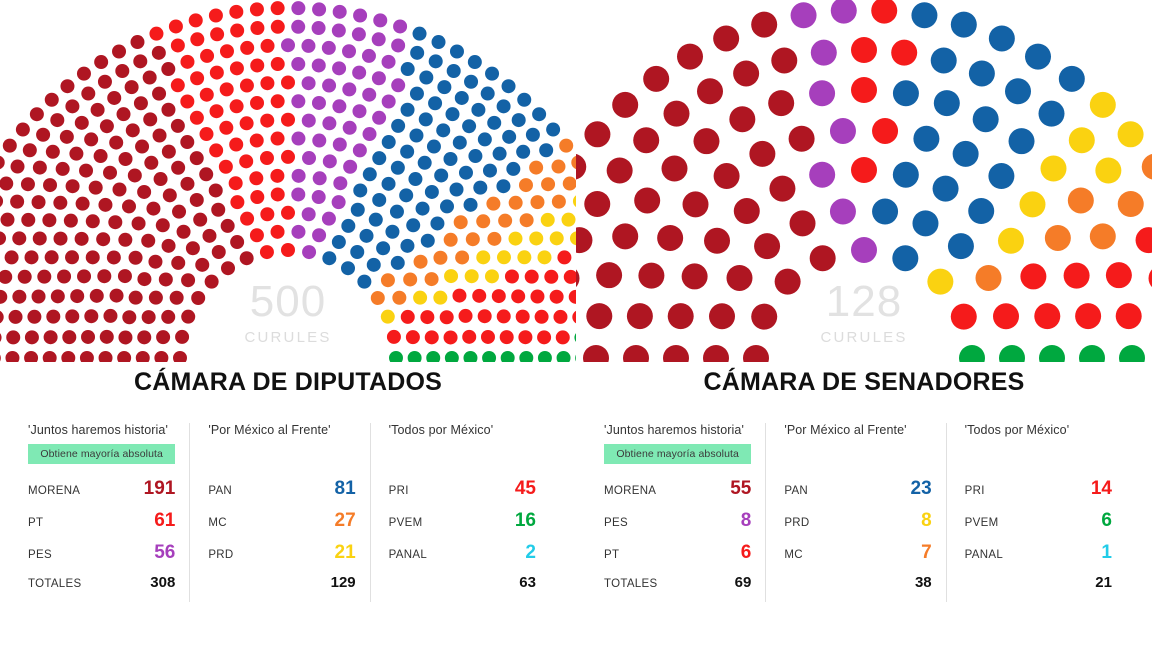  What do you see at coordinates (1038, 558) in the screenshot?
I see `table-row: PANAL 1` at bounding box center [1038, 558].